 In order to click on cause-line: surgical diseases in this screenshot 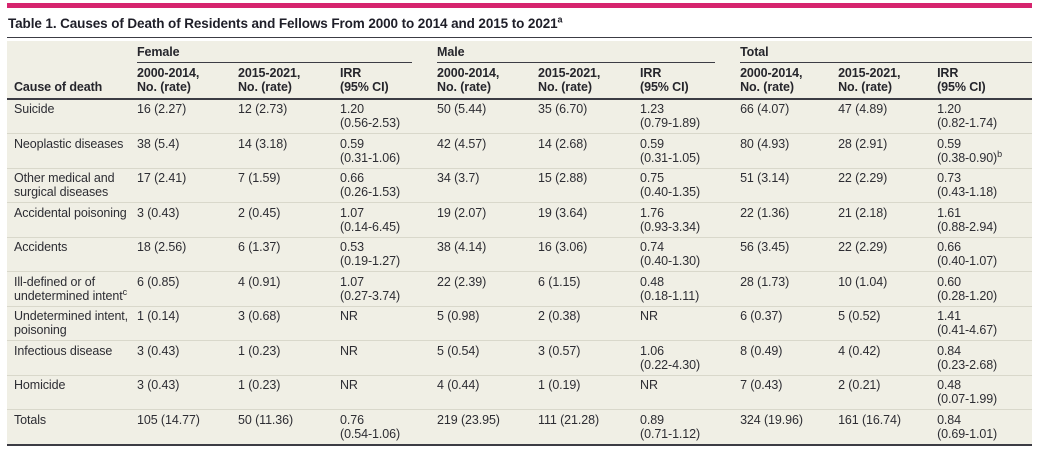, I will do `click(61, 192)`.